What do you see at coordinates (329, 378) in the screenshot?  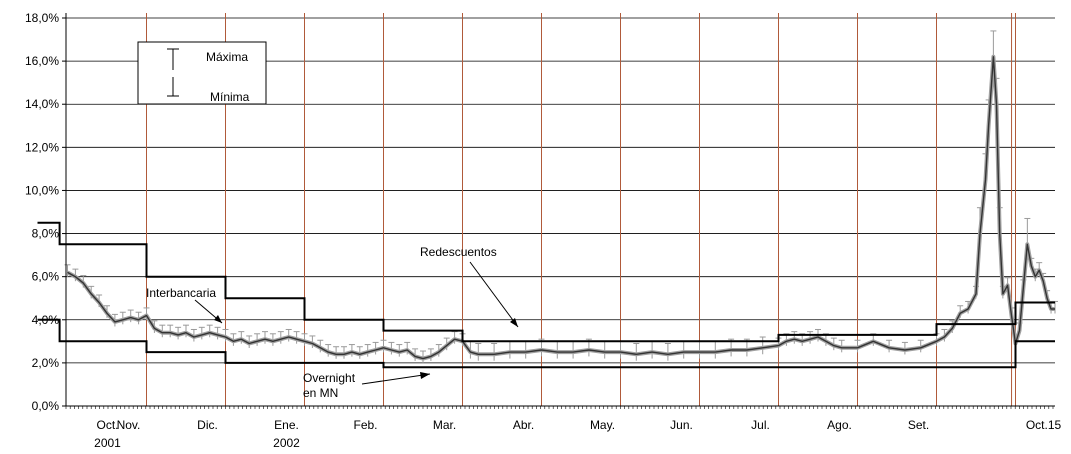 I see `annotation-overnight-line1: Overnight` at bounding box center [329, 378].